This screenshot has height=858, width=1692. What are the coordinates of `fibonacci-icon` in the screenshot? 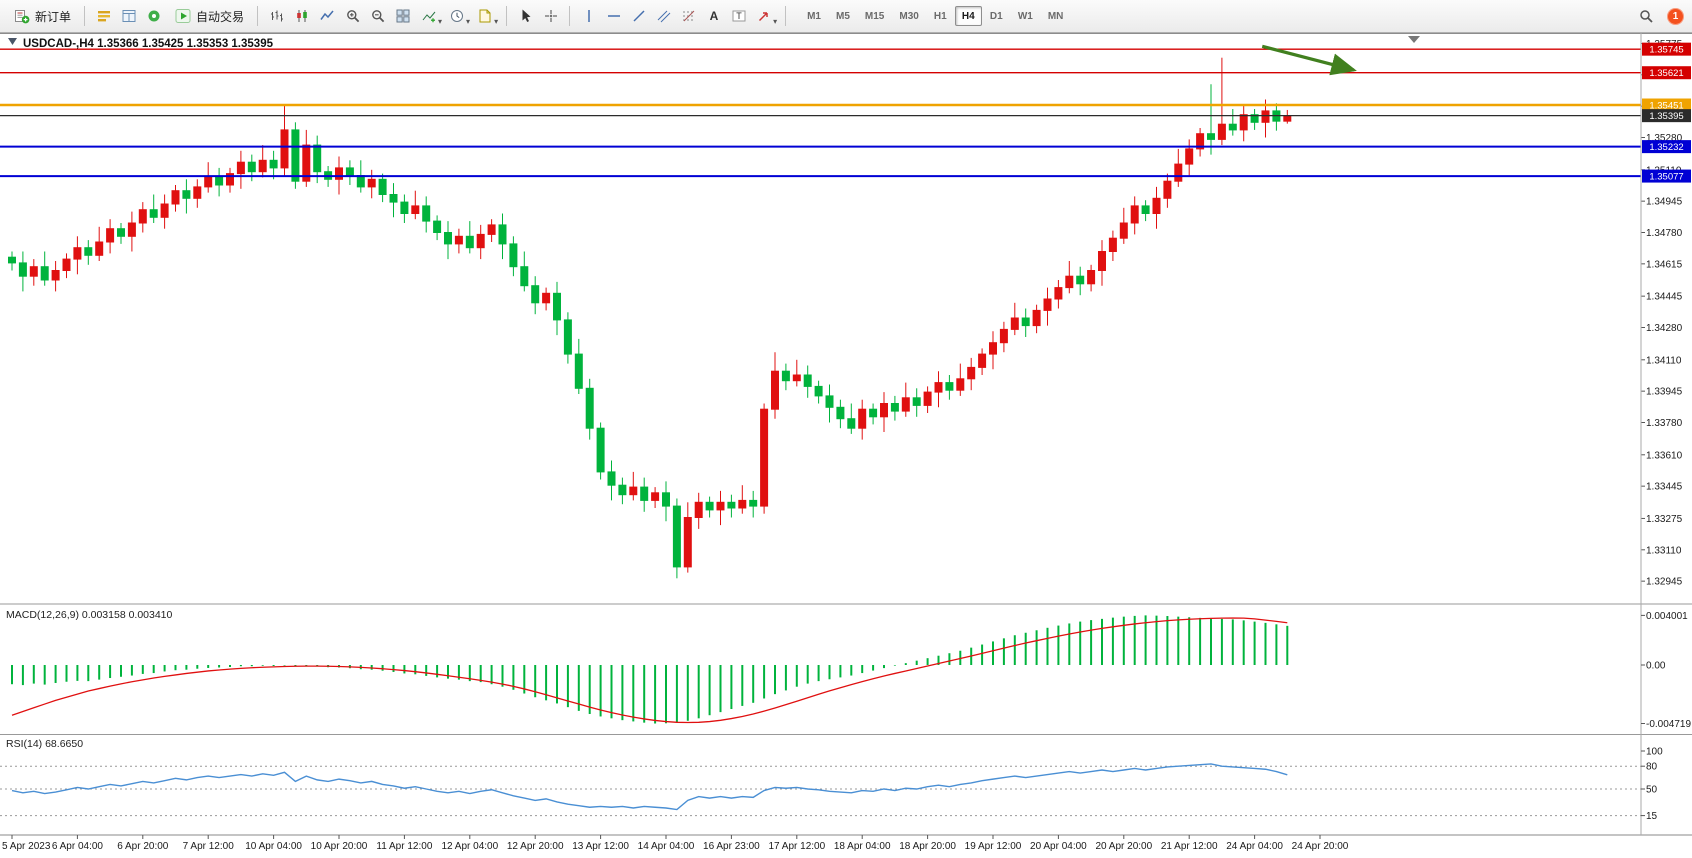 It's located at (688, 15).